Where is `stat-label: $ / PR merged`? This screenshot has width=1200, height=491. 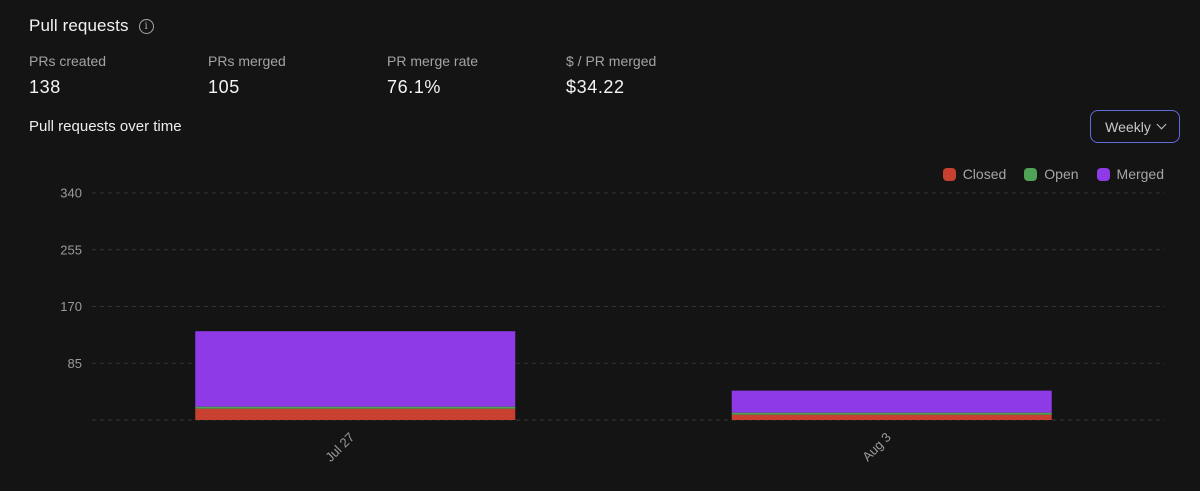 stat-label: $ / PR merged is located at coordinates (611, 61).